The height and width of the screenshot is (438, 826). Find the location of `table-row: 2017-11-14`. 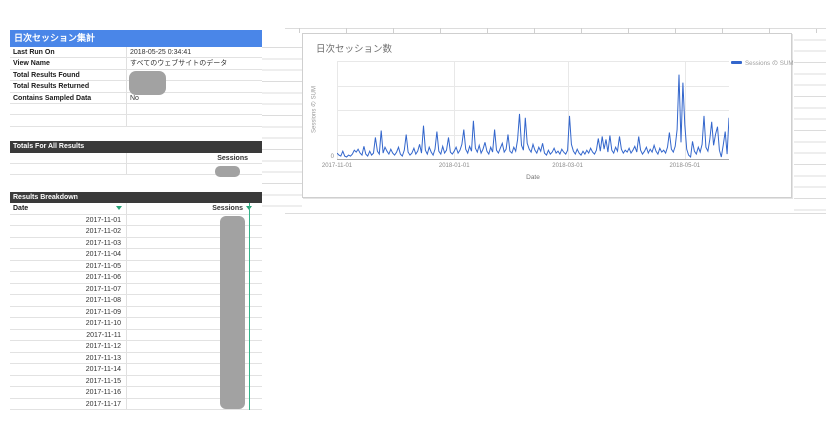

table-row: 2017-11-14 is located at coordinates (136, 370).